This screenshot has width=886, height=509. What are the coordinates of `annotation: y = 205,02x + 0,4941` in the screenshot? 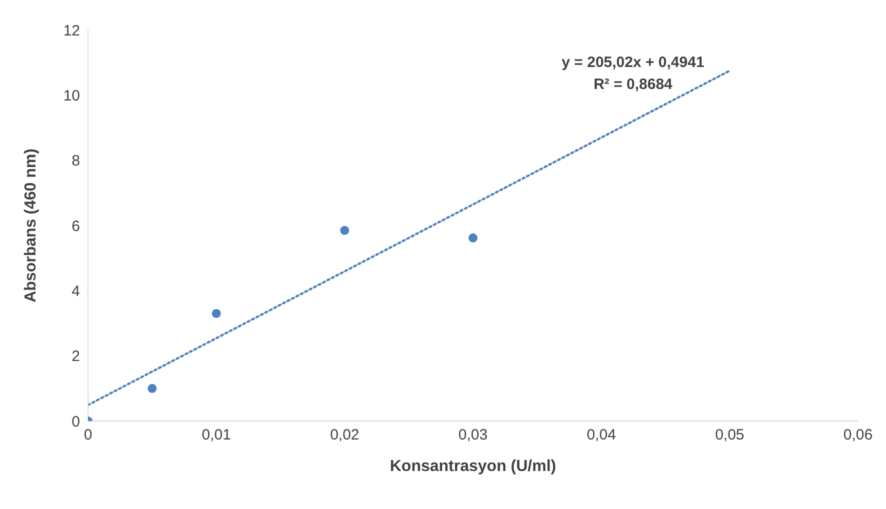 It's located at (633, 63).